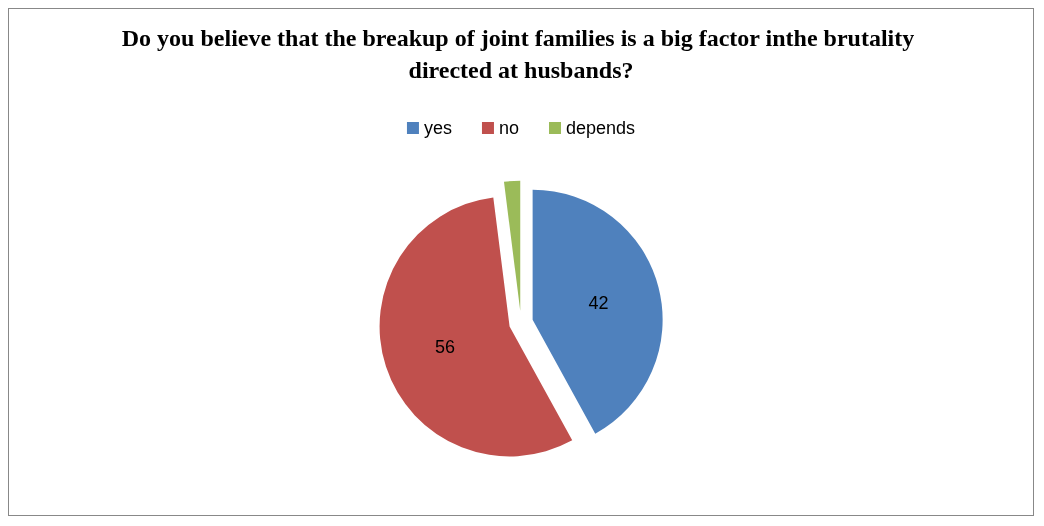 This screenshot has height=526, width=1044. Describe the element at coordinates (437, 128) in the screenshot. I see `legend-label: yes` at that location.